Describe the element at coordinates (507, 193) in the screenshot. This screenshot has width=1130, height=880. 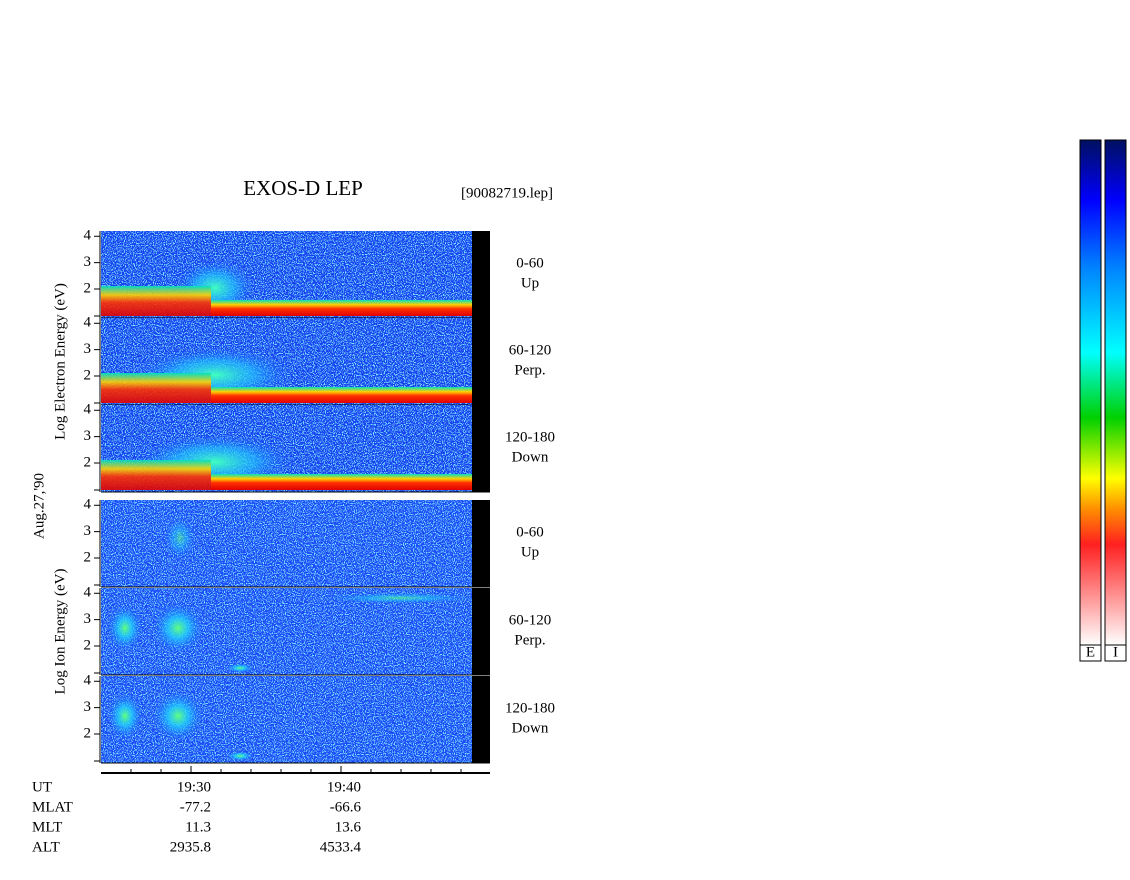
I see `file-label: [90082719.lep]` at that location.